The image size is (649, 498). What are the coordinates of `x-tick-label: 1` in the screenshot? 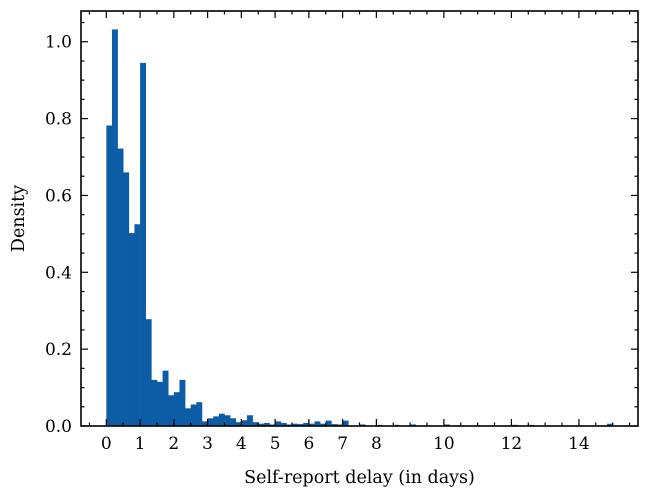 It's located at (140, 444).